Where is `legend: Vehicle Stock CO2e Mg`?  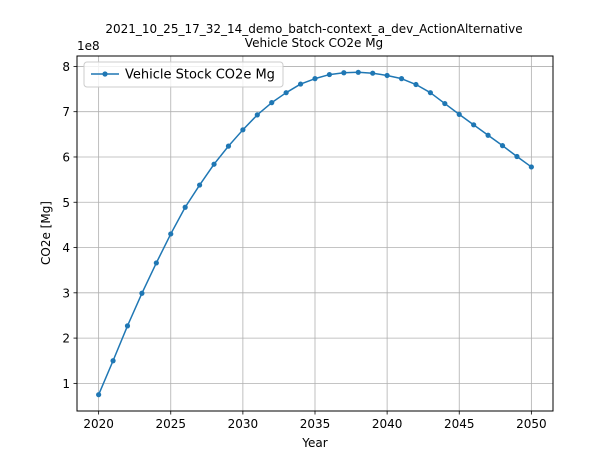 legend: Vehicle Stock CO2e Mg is located at coordinates (183, 74).